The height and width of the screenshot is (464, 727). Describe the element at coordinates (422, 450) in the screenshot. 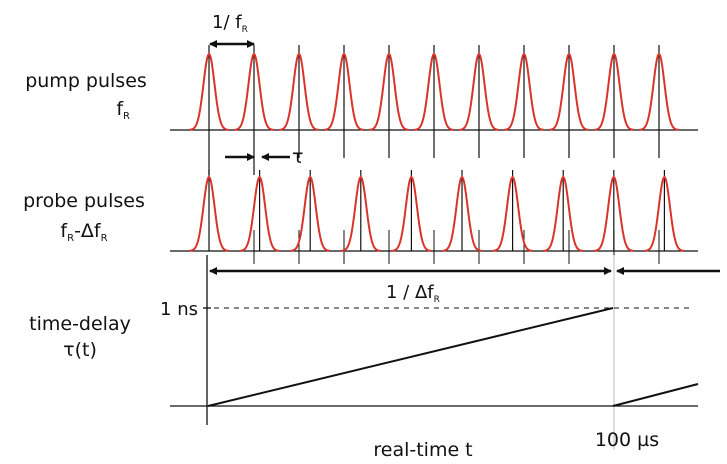

I see `x-axis-label: real-time t` at that location.